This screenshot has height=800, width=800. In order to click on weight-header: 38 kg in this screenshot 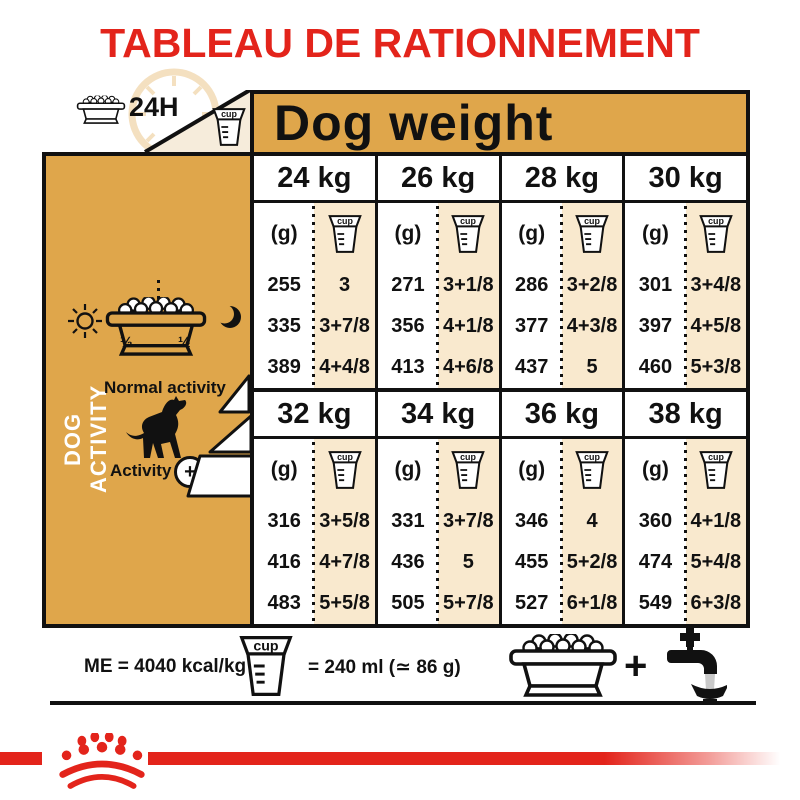, I will do `click(684, 414)`.